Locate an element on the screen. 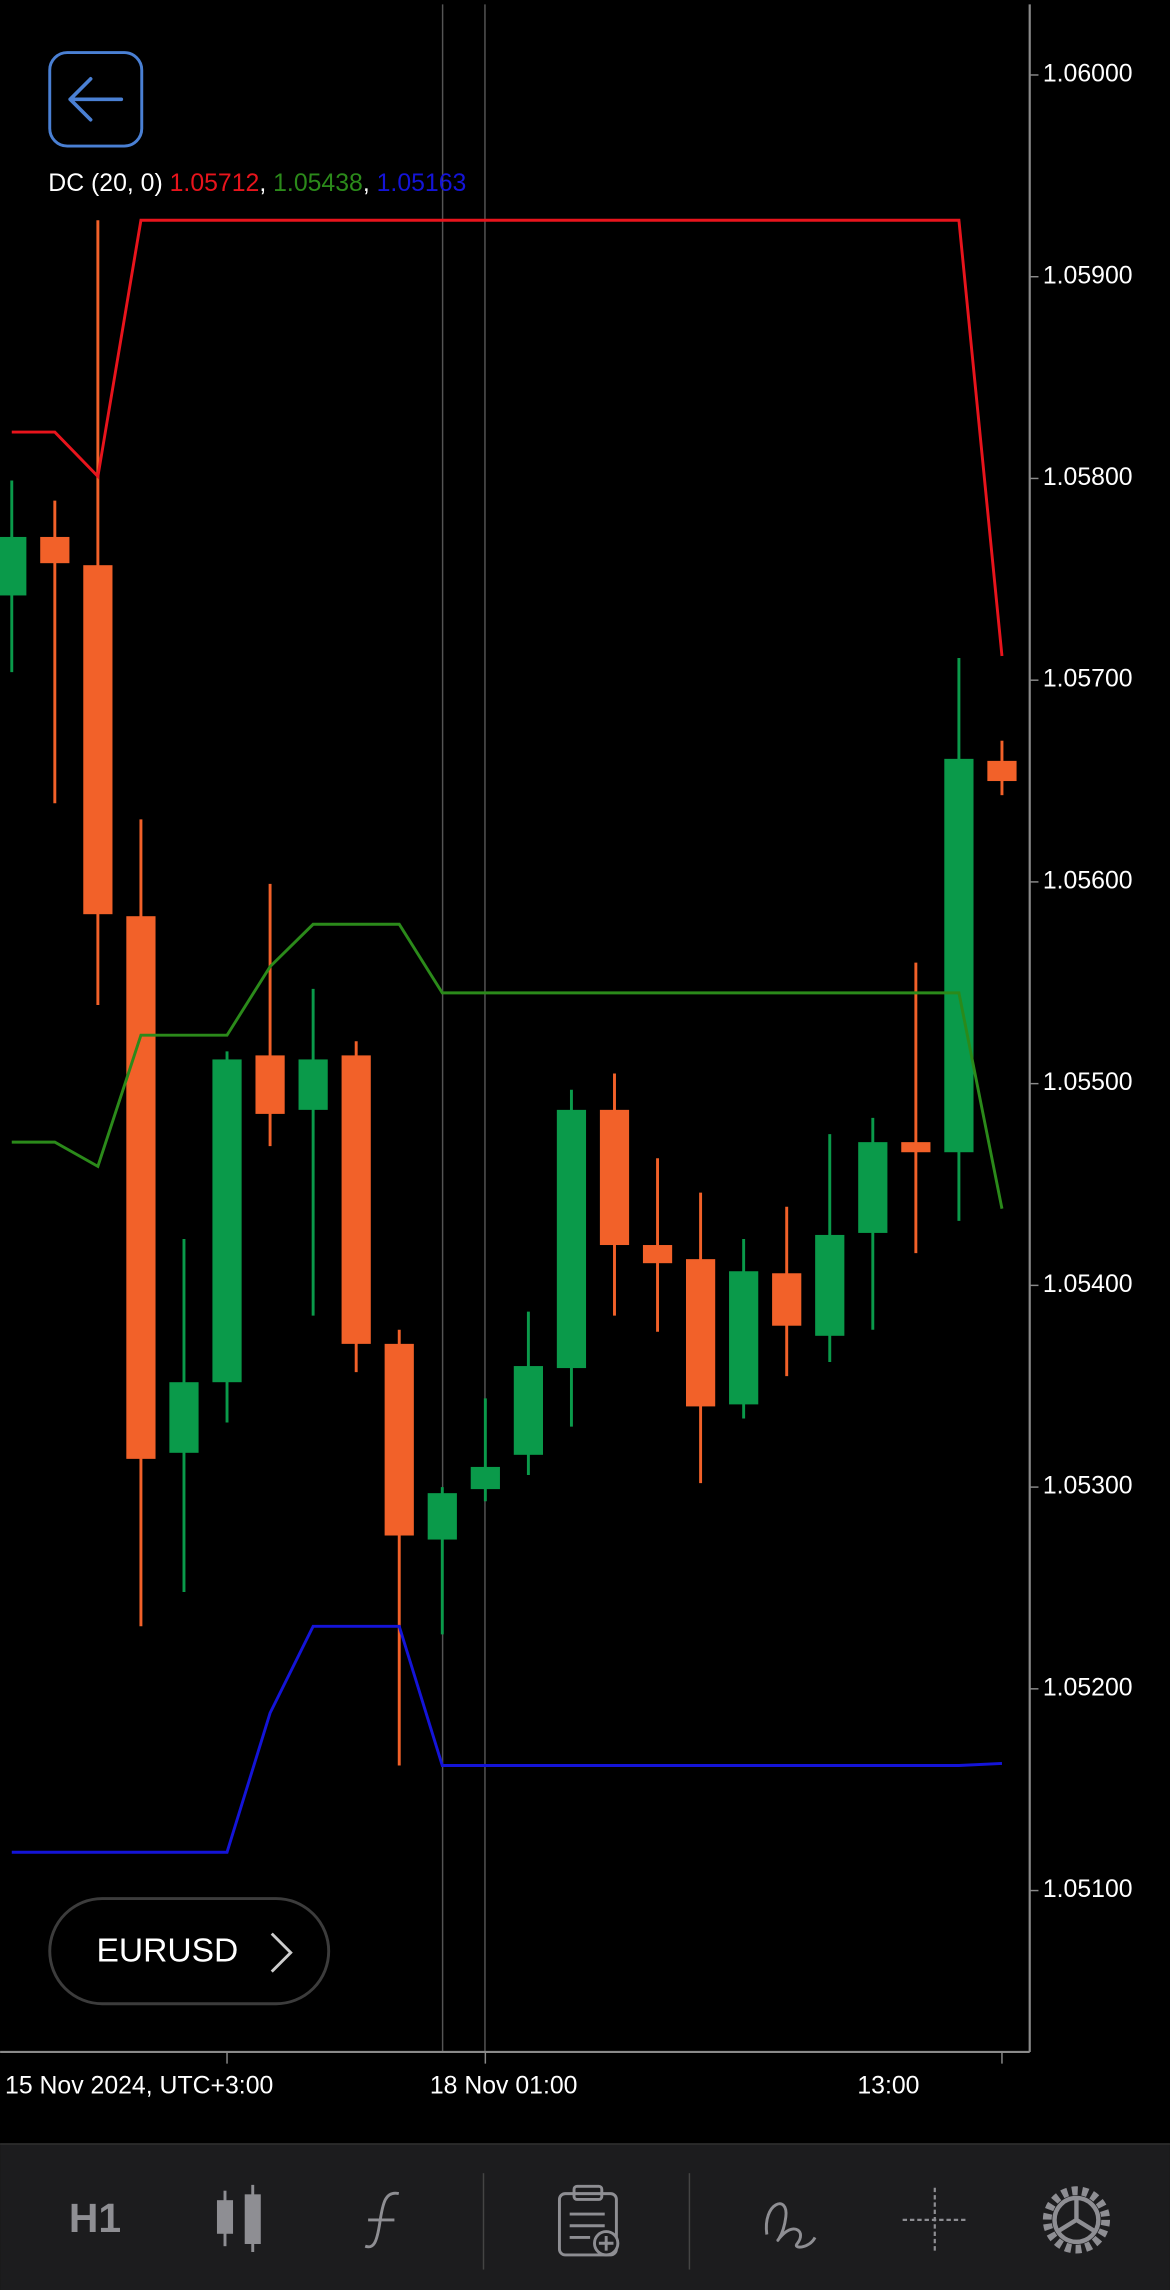  x-tick-label: 15 Nov 2024, UTC+3:00 is located at coordinates (139, 2086).